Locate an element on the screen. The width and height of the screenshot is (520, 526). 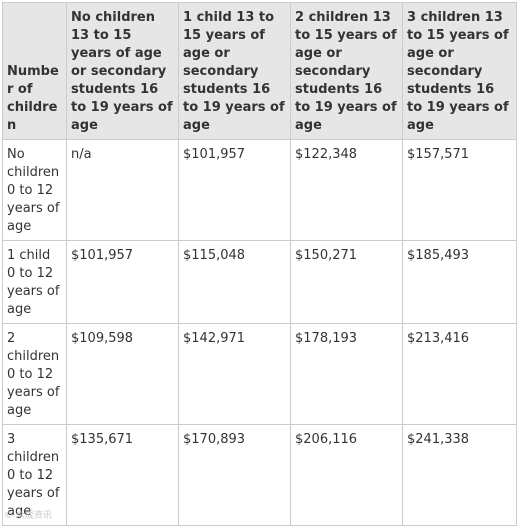
table-cell: $150,271 is located at coordinates (346, 282).